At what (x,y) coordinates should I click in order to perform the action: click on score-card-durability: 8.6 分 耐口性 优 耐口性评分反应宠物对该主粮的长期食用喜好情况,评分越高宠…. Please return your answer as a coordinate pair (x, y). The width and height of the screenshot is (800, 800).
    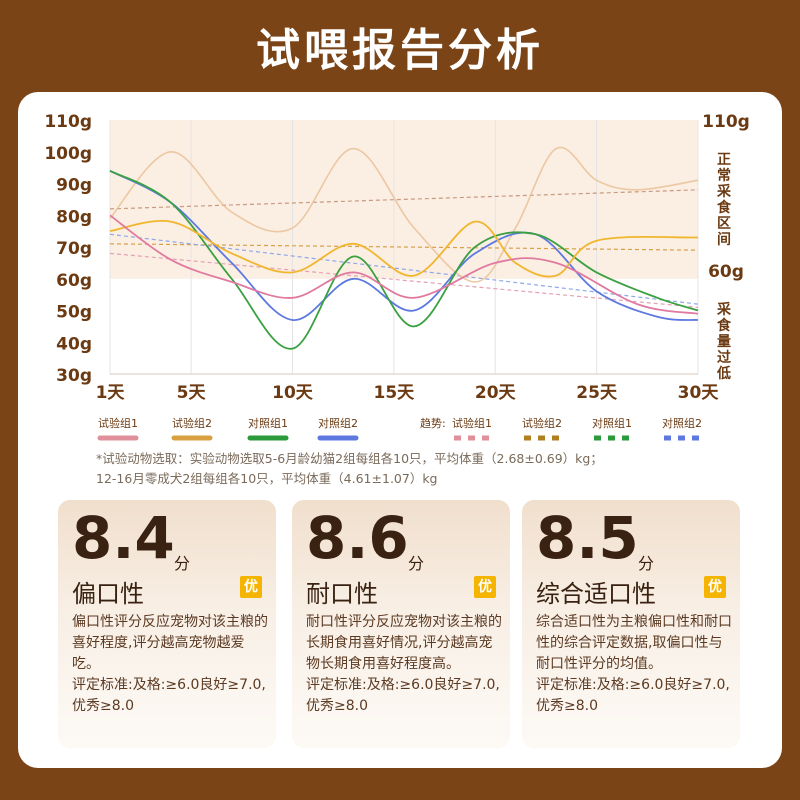
    Looking at the image, I should click on (401, 624).